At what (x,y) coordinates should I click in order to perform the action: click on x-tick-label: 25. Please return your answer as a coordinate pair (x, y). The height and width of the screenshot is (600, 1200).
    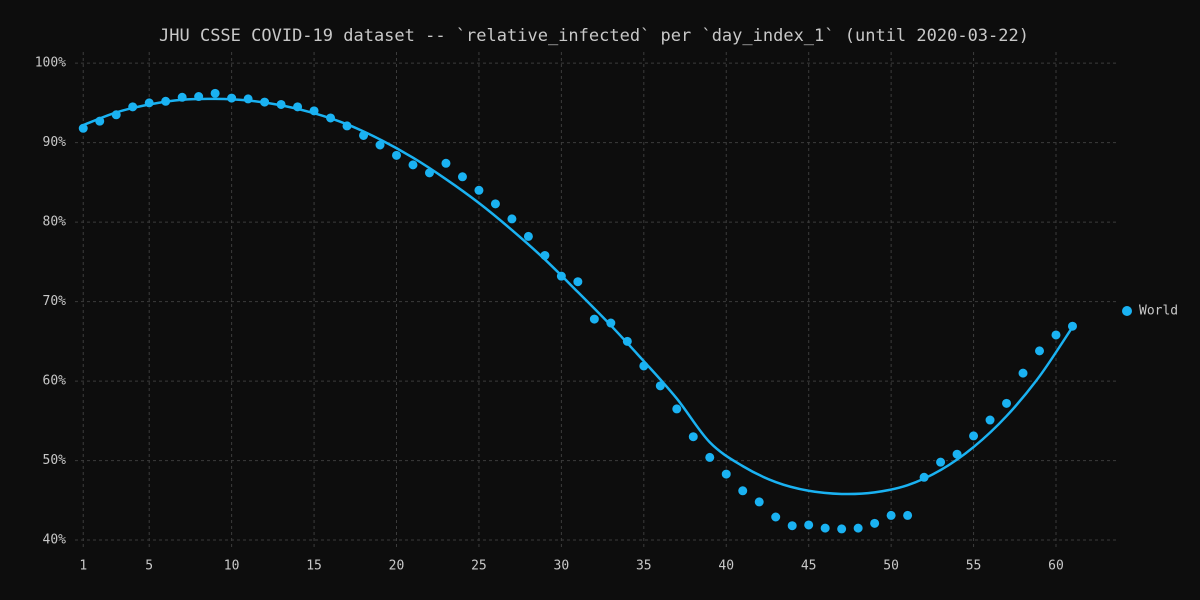
    Looking at the image, I should click on (479, 566).